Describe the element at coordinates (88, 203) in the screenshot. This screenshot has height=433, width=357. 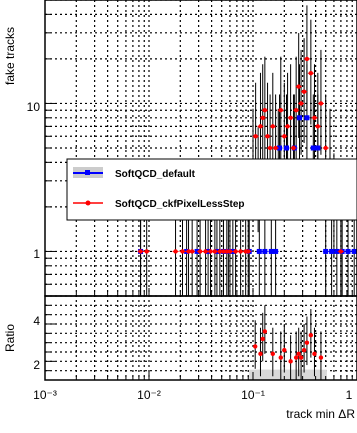
I see `legend-swatch-ckf-marker` at that location.